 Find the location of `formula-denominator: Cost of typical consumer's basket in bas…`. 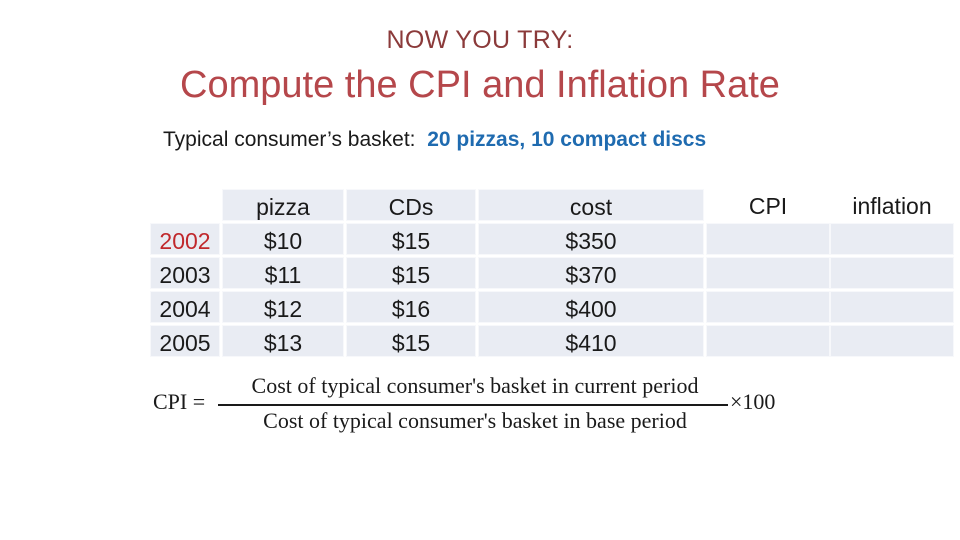

formula-denominator: Cost of typical consumer's basket in bas… is located at coordinates (475, 420).